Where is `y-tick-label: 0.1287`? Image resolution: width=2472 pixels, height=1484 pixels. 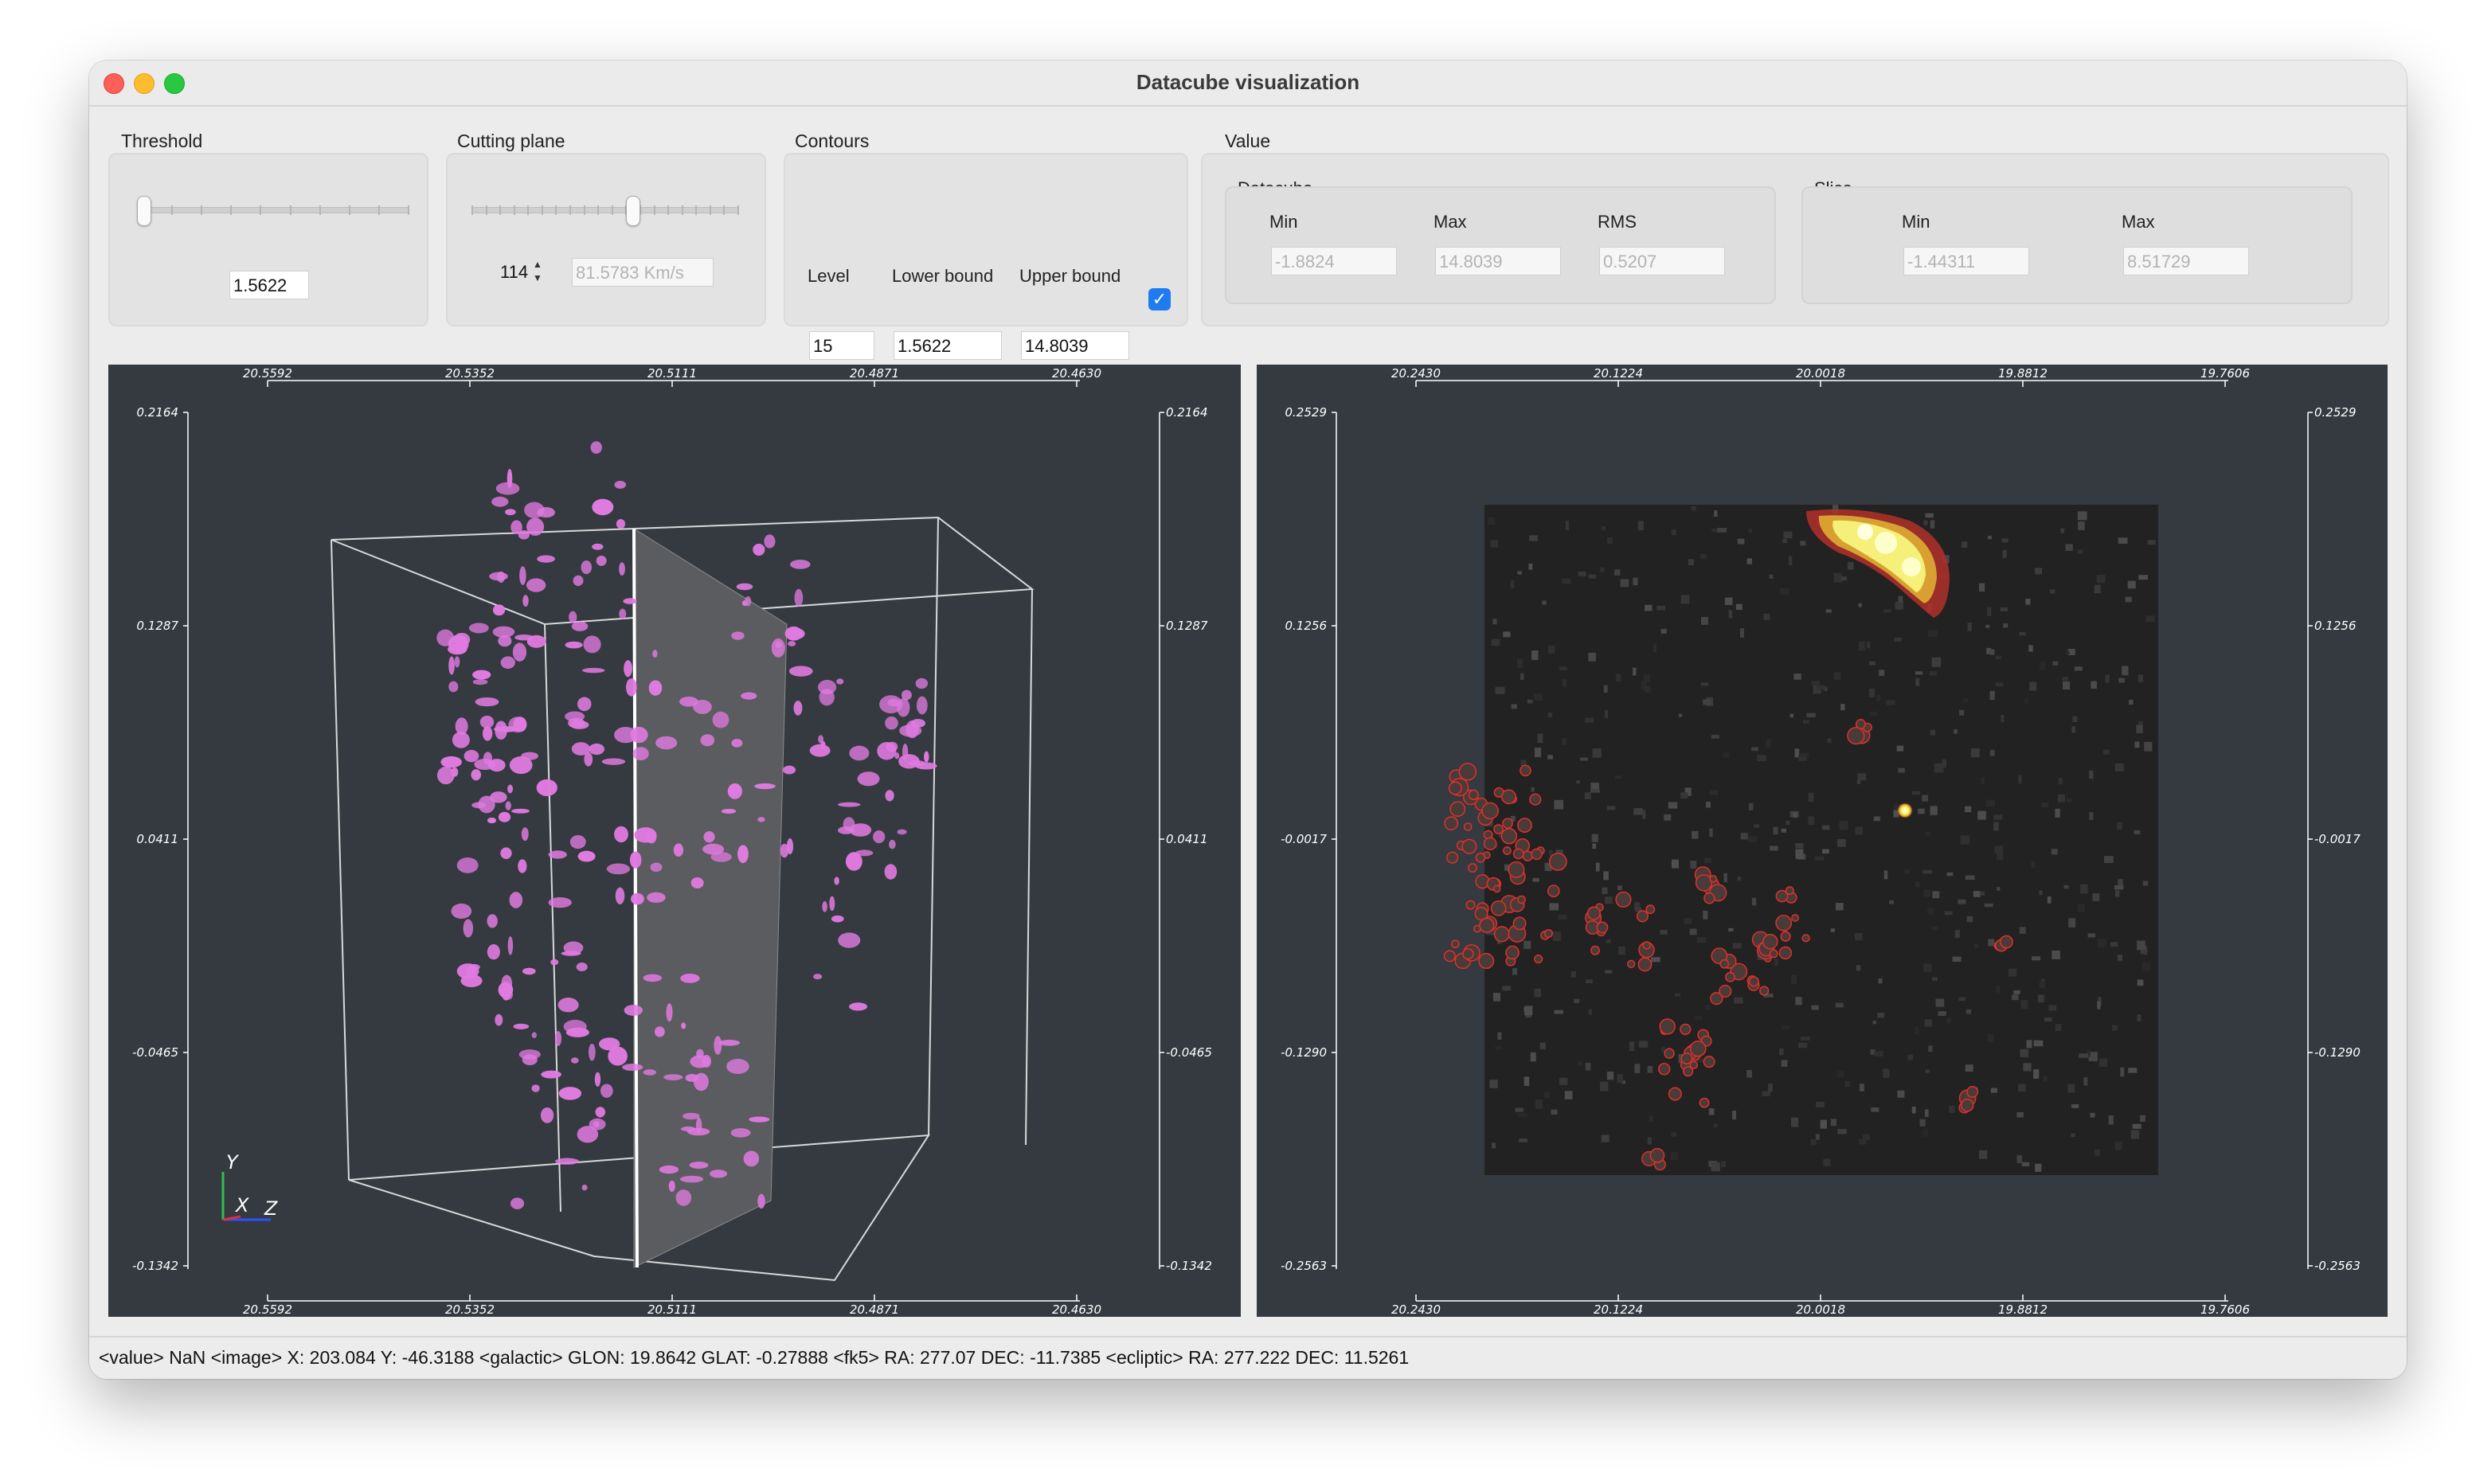 y-tick-label: 0.1287 is located at coordinates (158, 626).